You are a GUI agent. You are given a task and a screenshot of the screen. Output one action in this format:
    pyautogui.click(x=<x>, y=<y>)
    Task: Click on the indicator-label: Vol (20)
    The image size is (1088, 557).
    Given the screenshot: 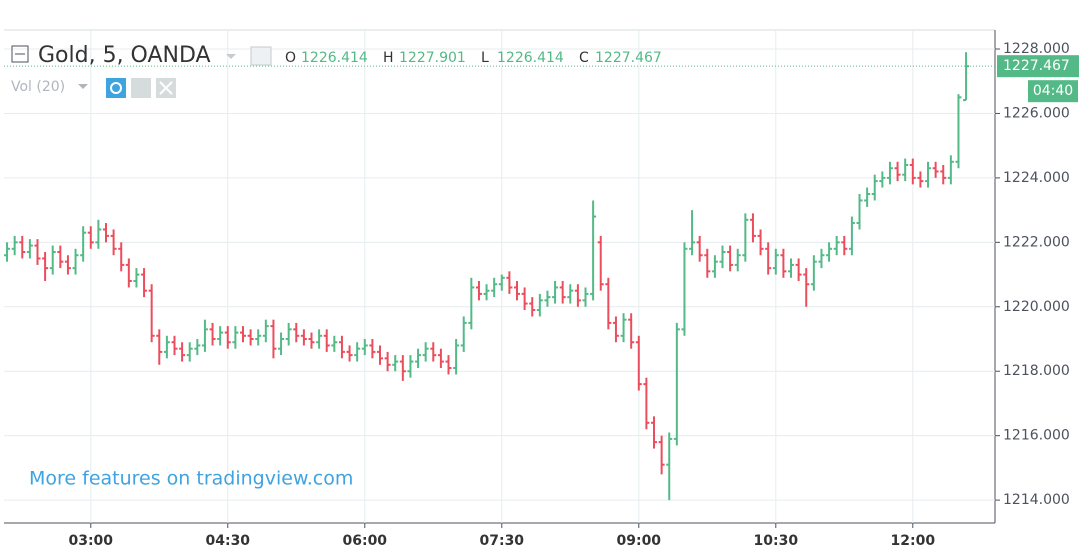 What is the action you would take?
    pyautogui.click(x=38, y=87)
    